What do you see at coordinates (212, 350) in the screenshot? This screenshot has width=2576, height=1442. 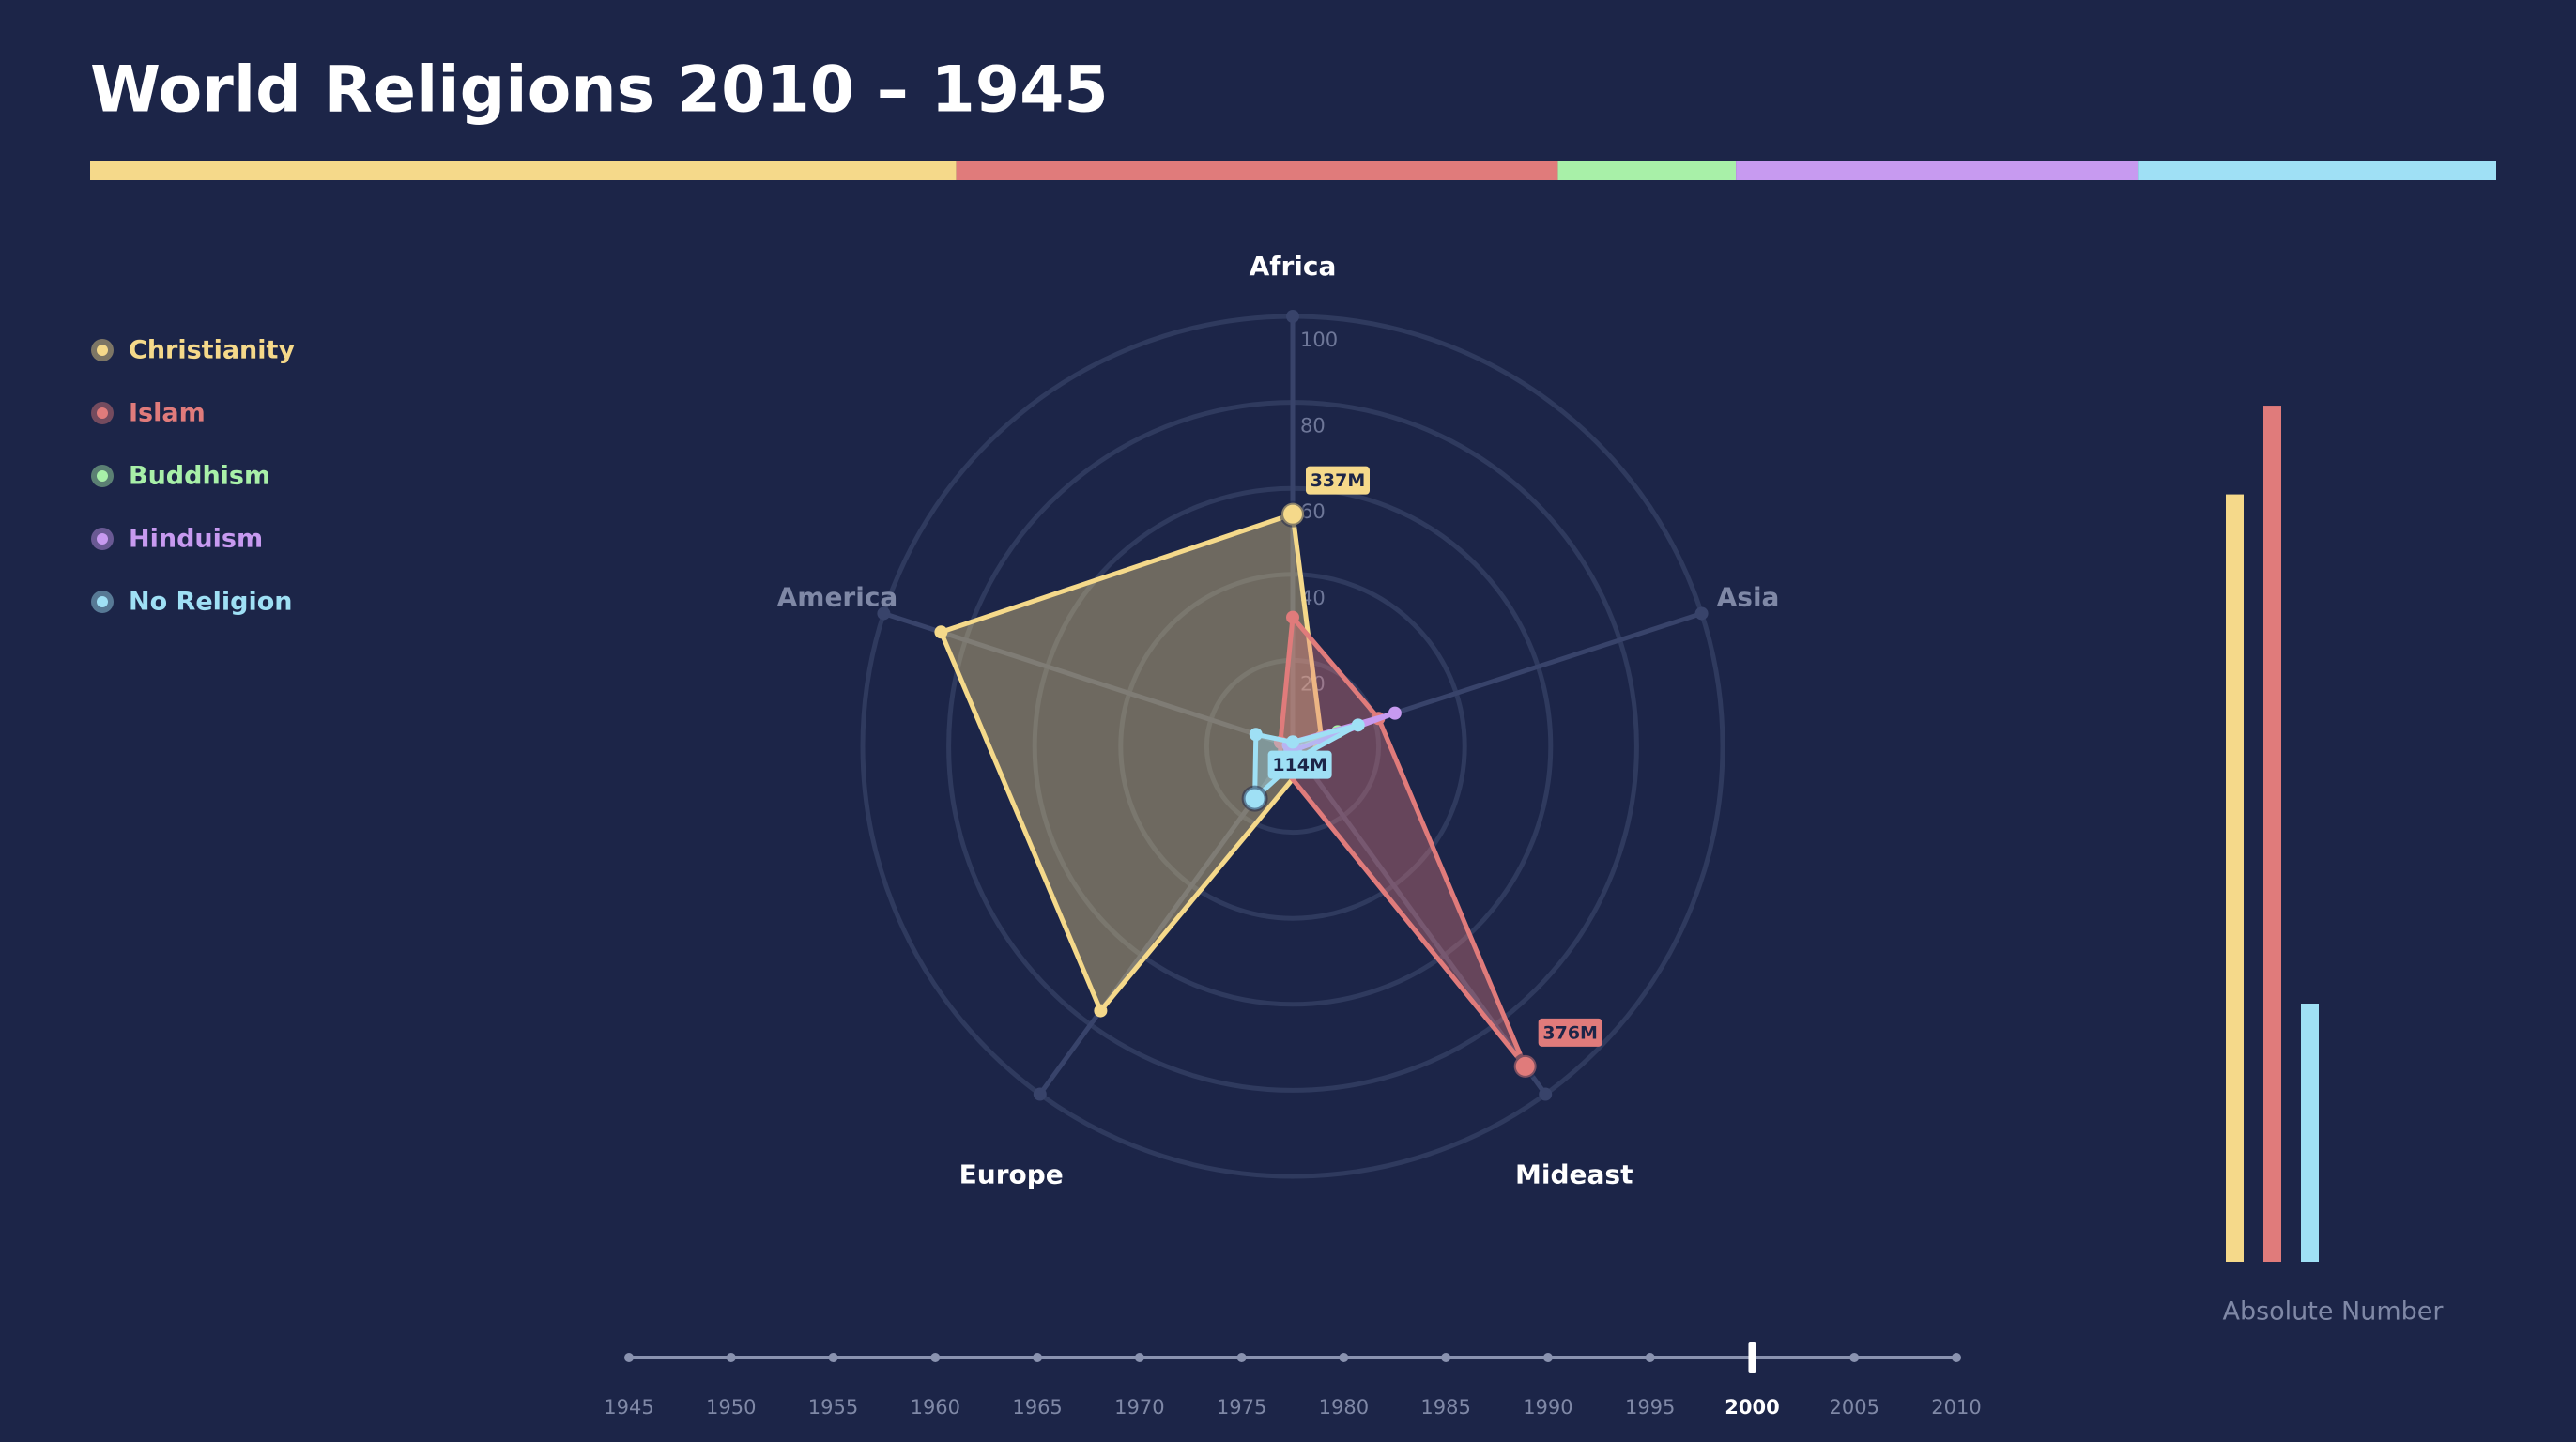 I see `legend-label: Christianity` at bounding box center [212, 350].